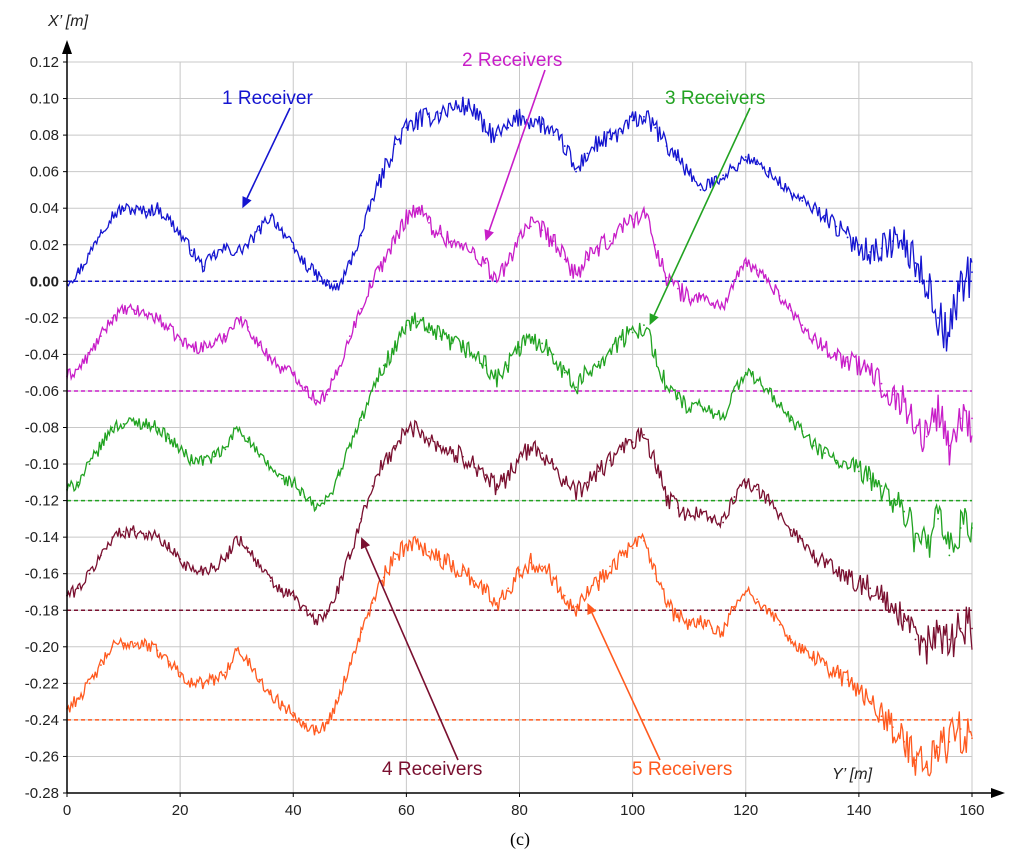 This screenshot has width=1027, height=857. What do you see at coordinates (44, 135) in the screenshot?
I see `y-tick-label-2: 0.08` at bounding box center [44, 135].